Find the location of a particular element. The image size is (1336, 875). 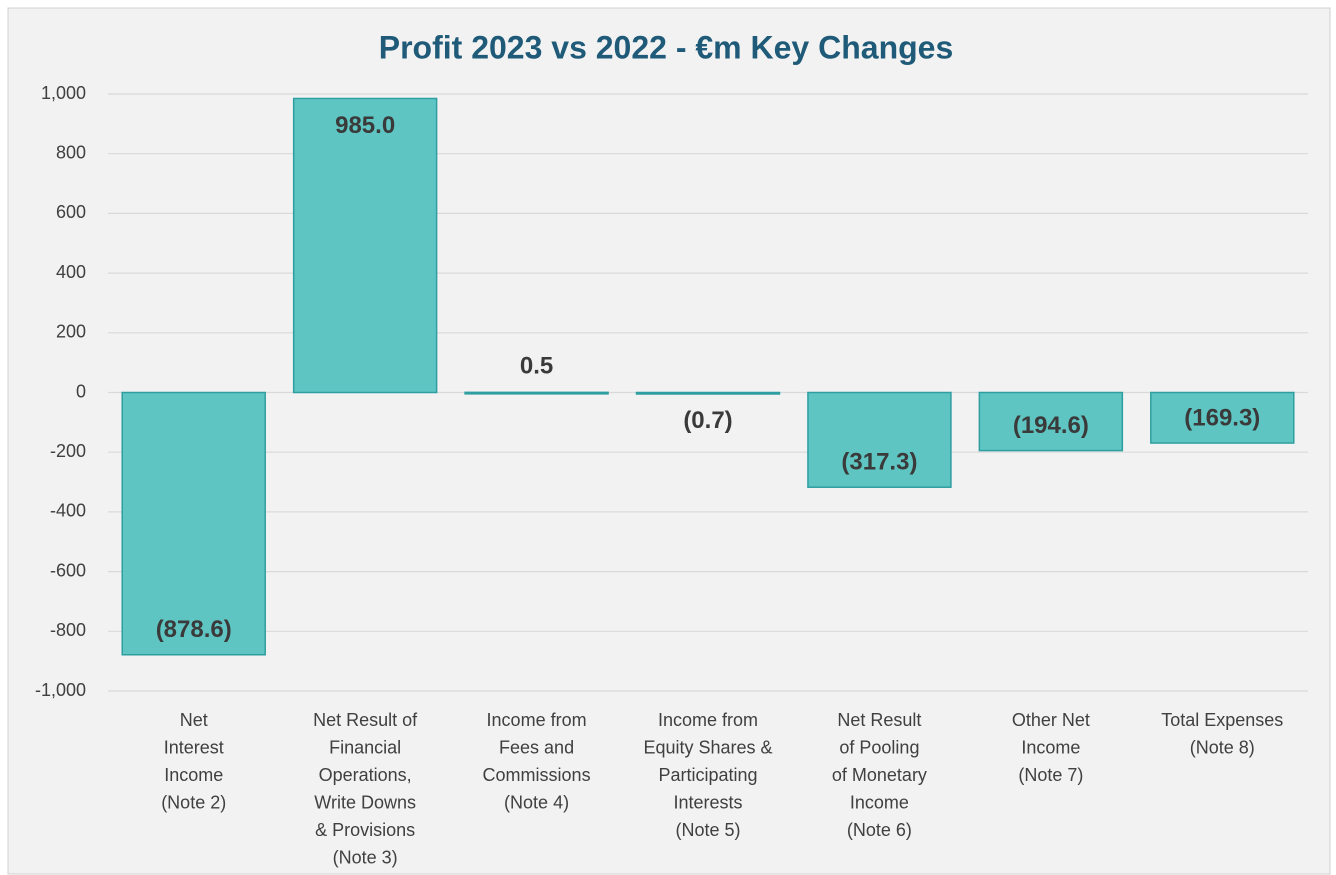

y-tick-label: 800 is located at coordinates (71, 152).